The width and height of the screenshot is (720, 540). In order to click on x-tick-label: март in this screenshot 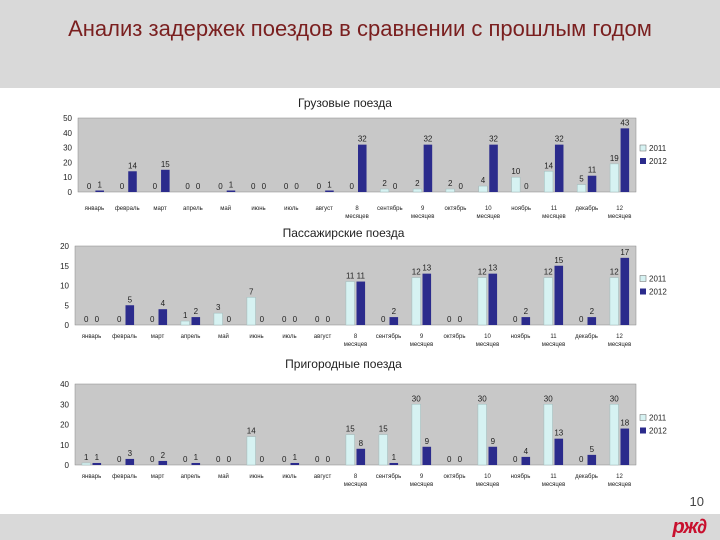, I will do `click(158, 477)`.